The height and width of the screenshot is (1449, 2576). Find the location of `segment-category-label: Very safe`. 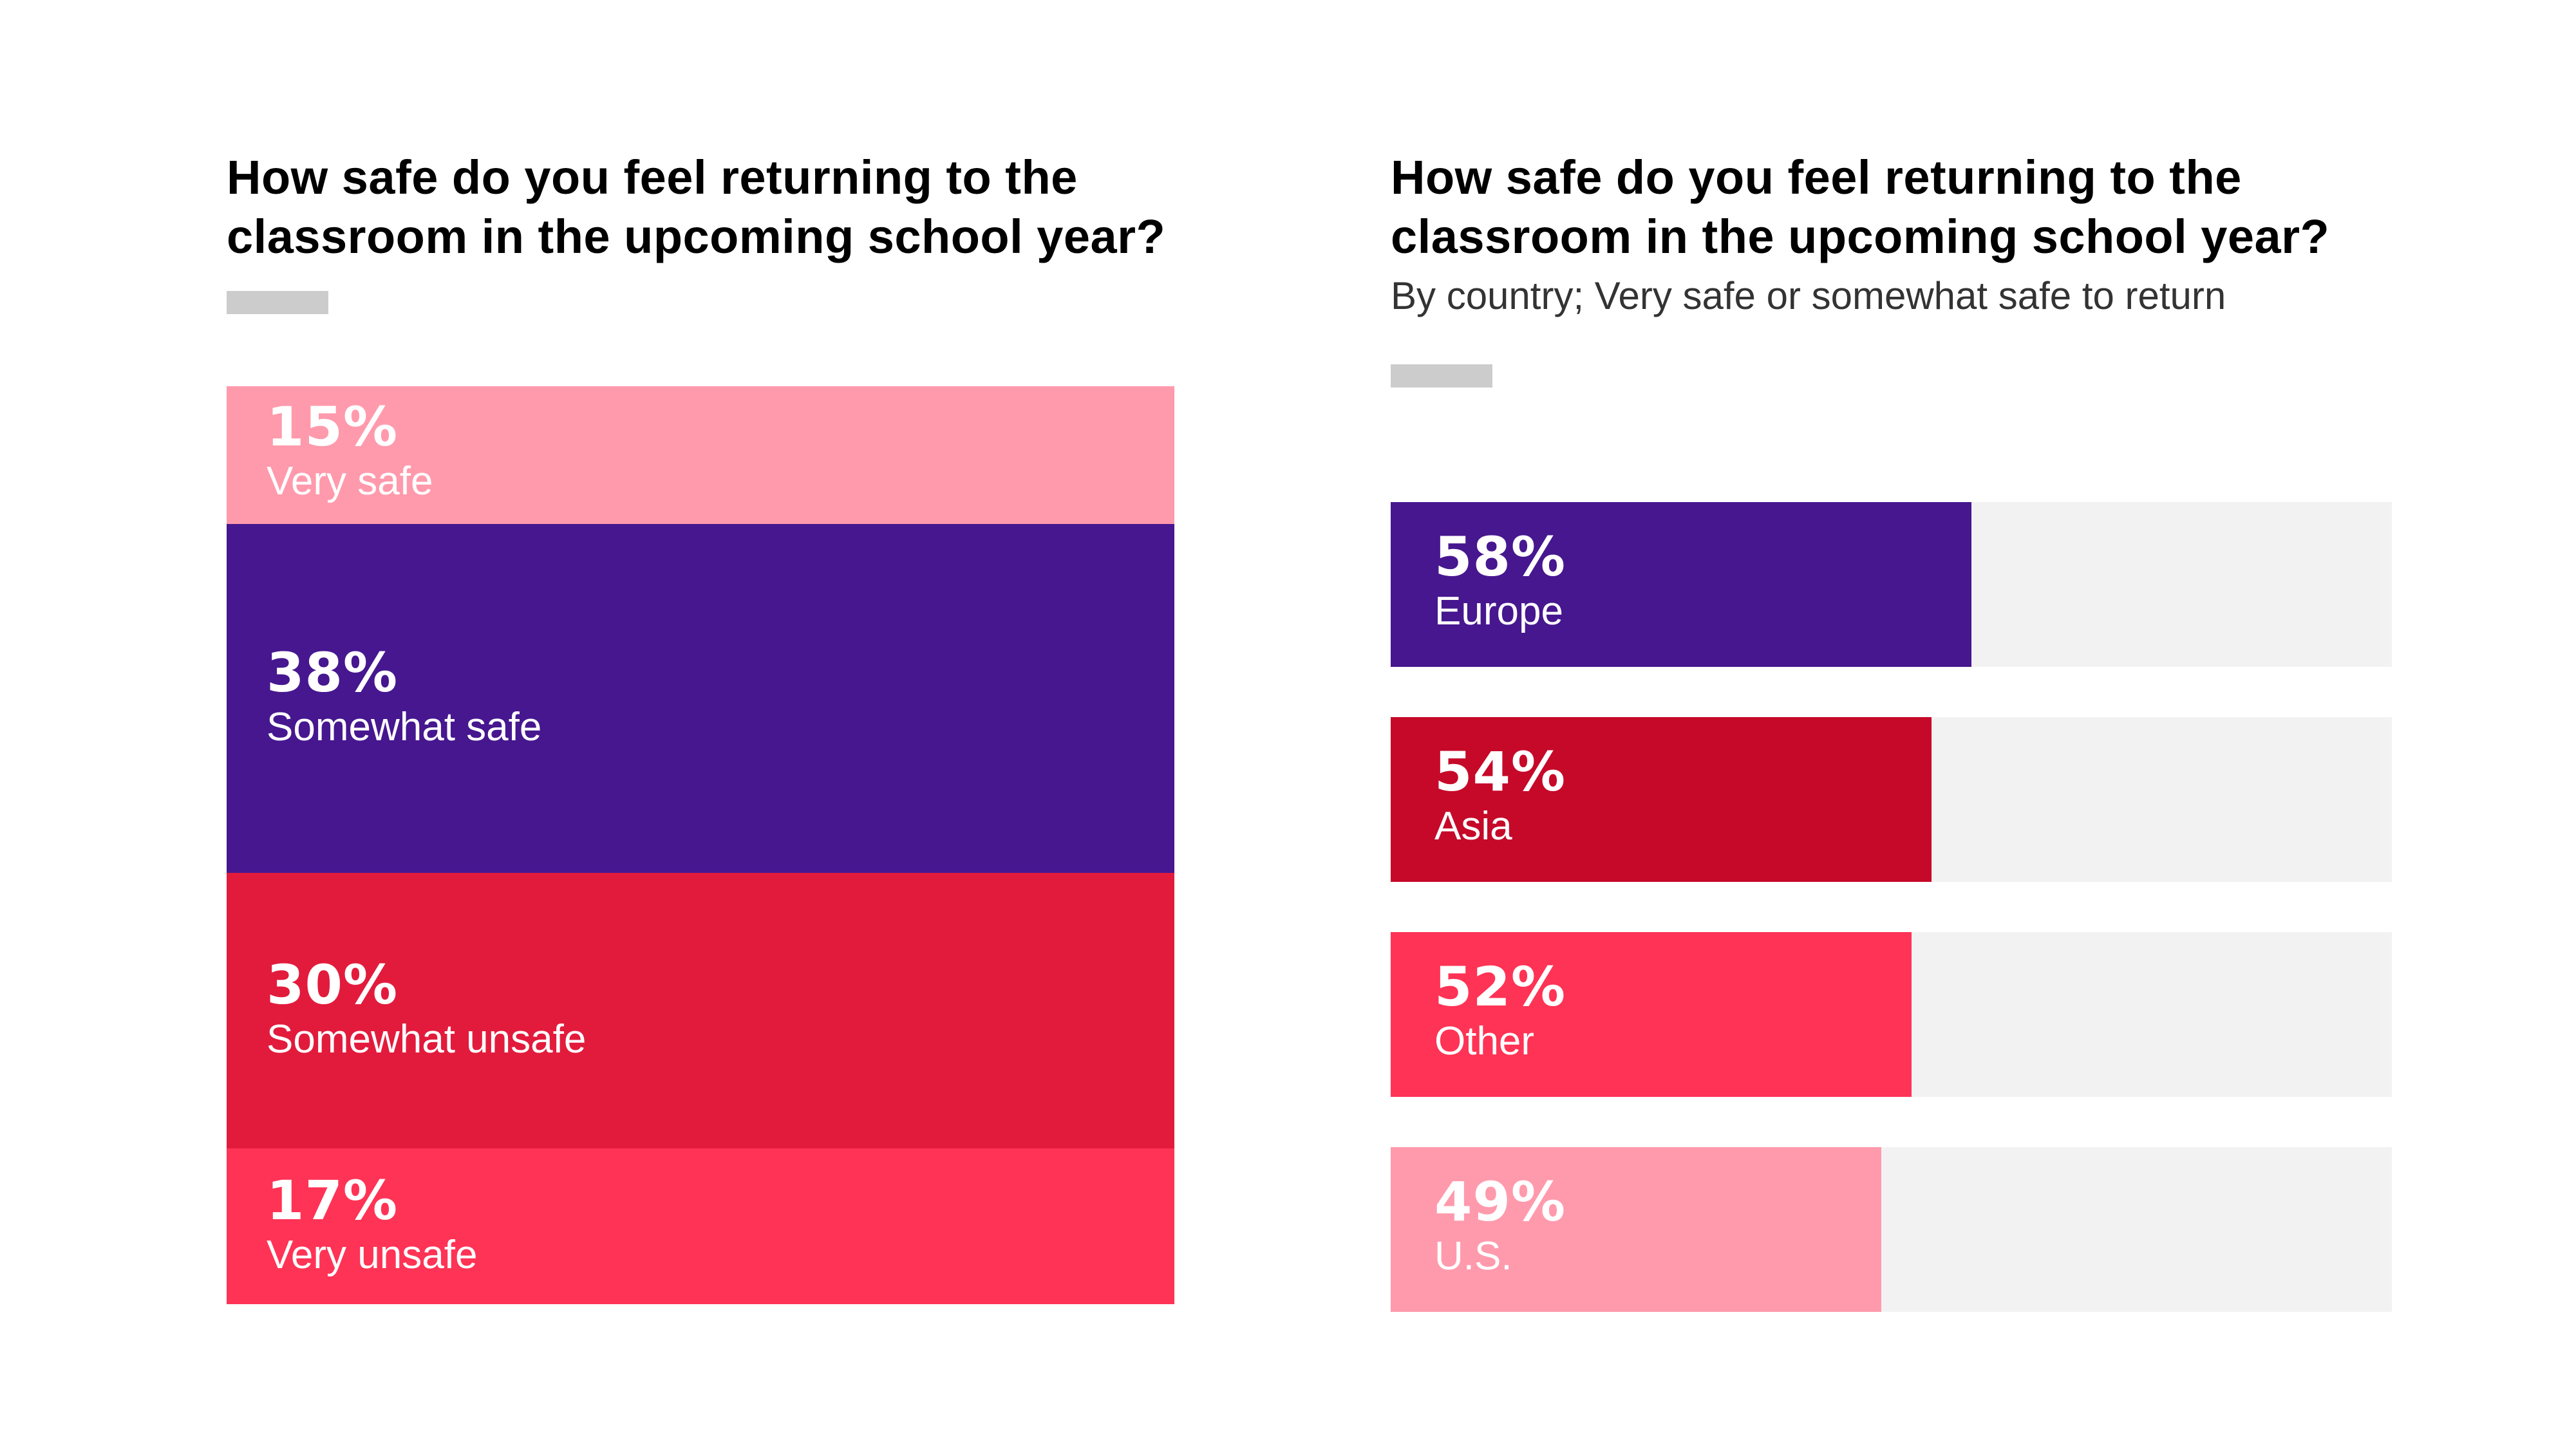

segment-category-label: Very safe is located at coordinates (350, 481).